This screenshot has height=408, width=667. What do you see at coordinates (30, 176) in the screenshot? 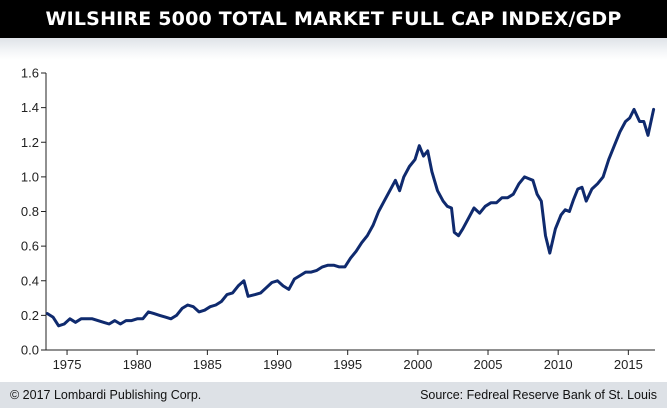
I see `y-tick-label: 1.0` at bounding box center [30, 176].